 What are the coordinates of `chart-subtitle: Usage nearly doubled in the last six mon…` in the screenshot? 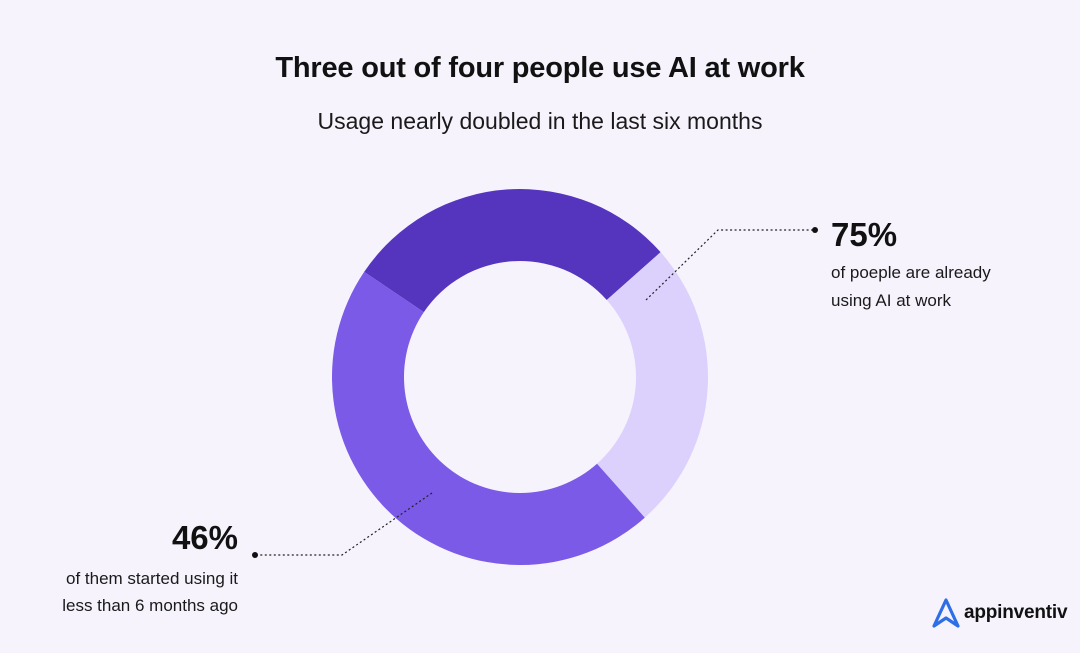 It's located at (540, 121).